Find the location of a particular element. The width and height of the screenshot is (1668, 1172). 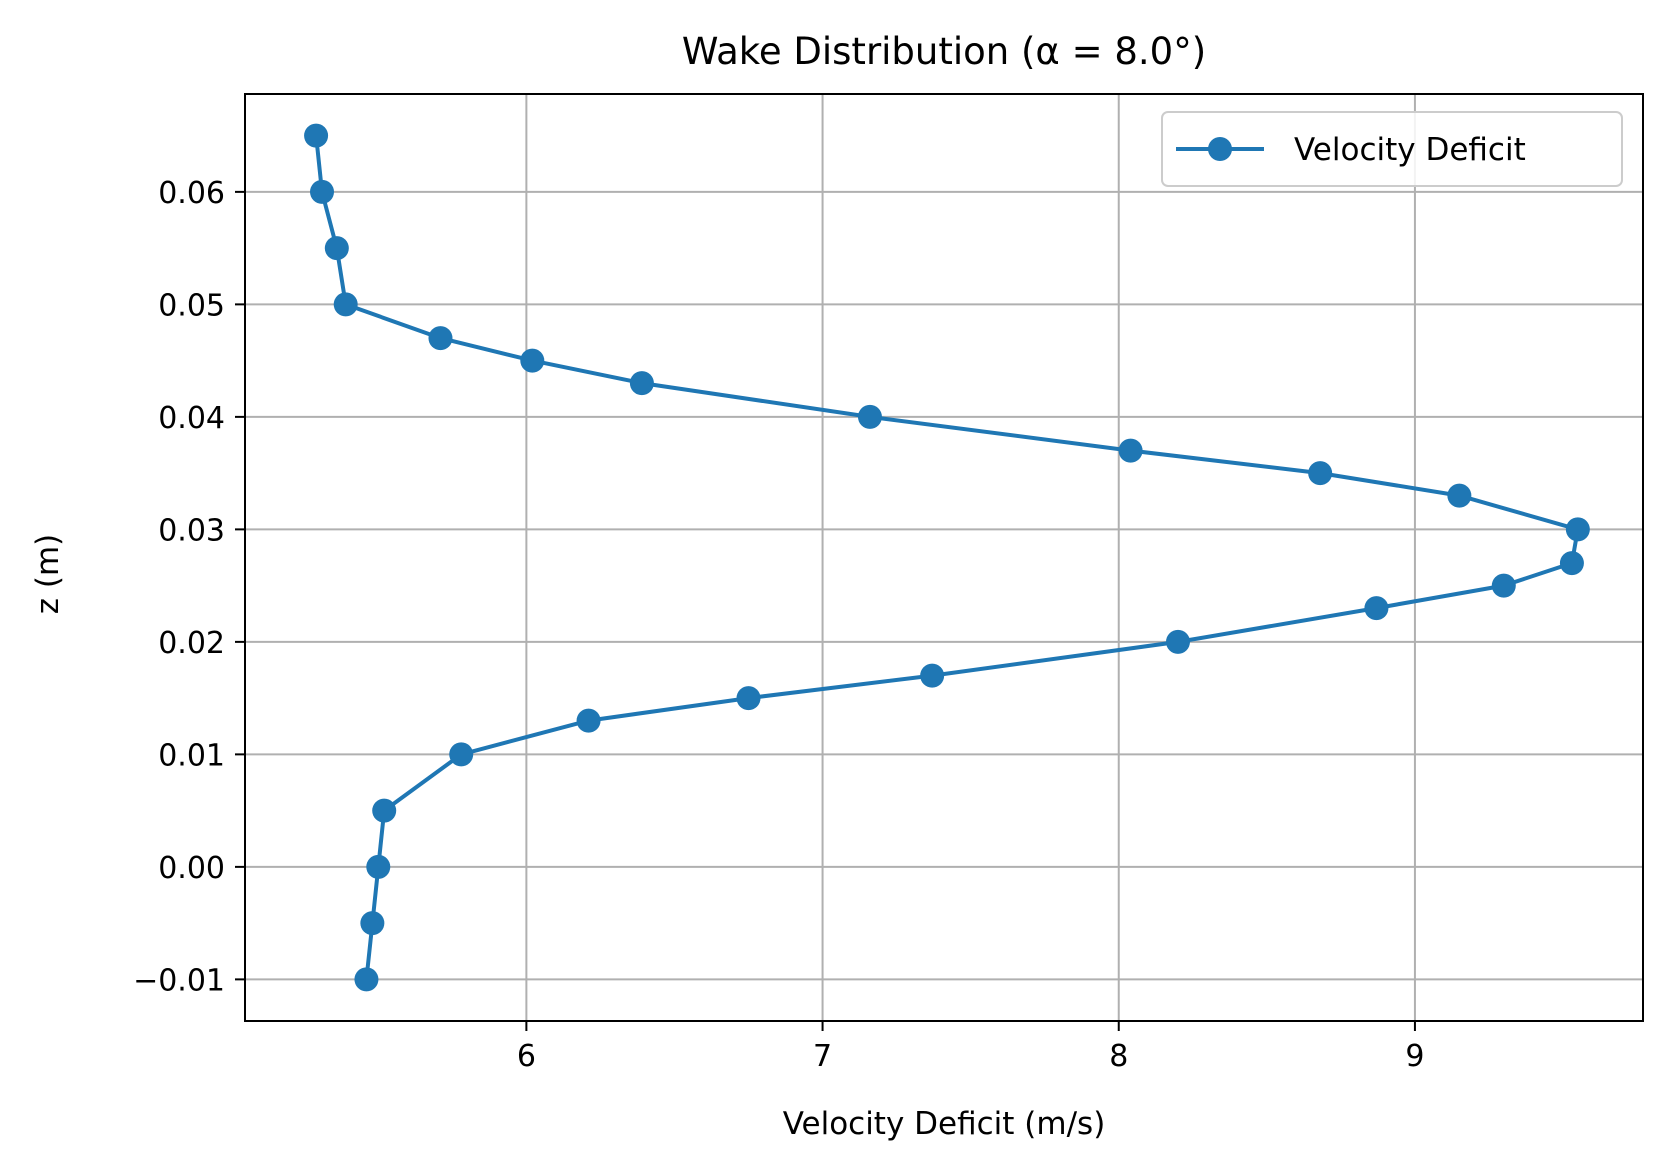

y-tick-label: 0.04 is located at coordinates (191, 418).